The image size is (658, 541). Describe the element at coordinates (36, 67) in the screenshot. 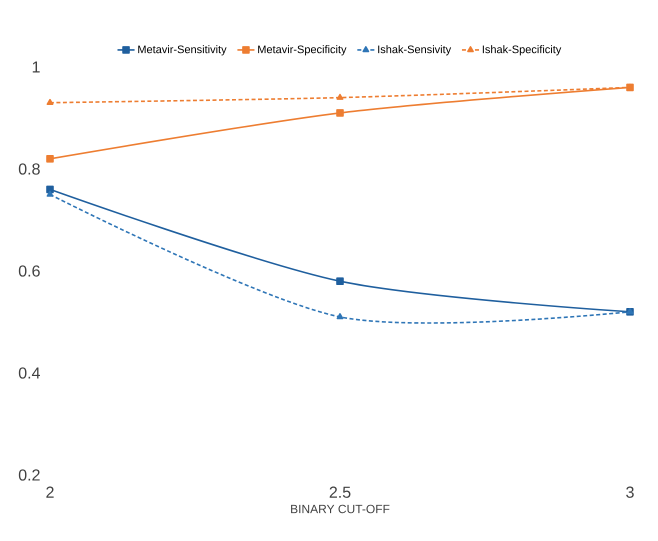

I see `y-tick-label: 1` at that location.